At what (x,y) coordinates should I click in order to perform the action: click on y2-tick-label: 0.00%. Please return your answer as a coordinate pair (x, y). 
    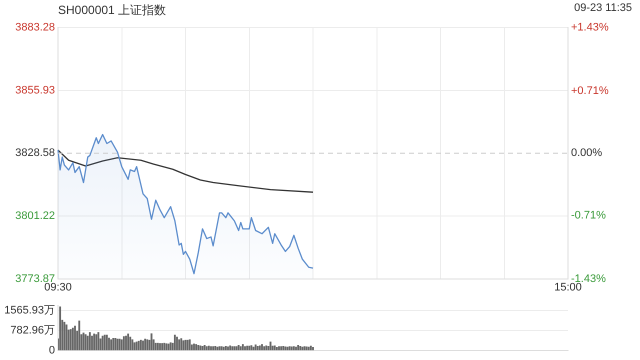
    Looking at the image, I should click on (586, 153).